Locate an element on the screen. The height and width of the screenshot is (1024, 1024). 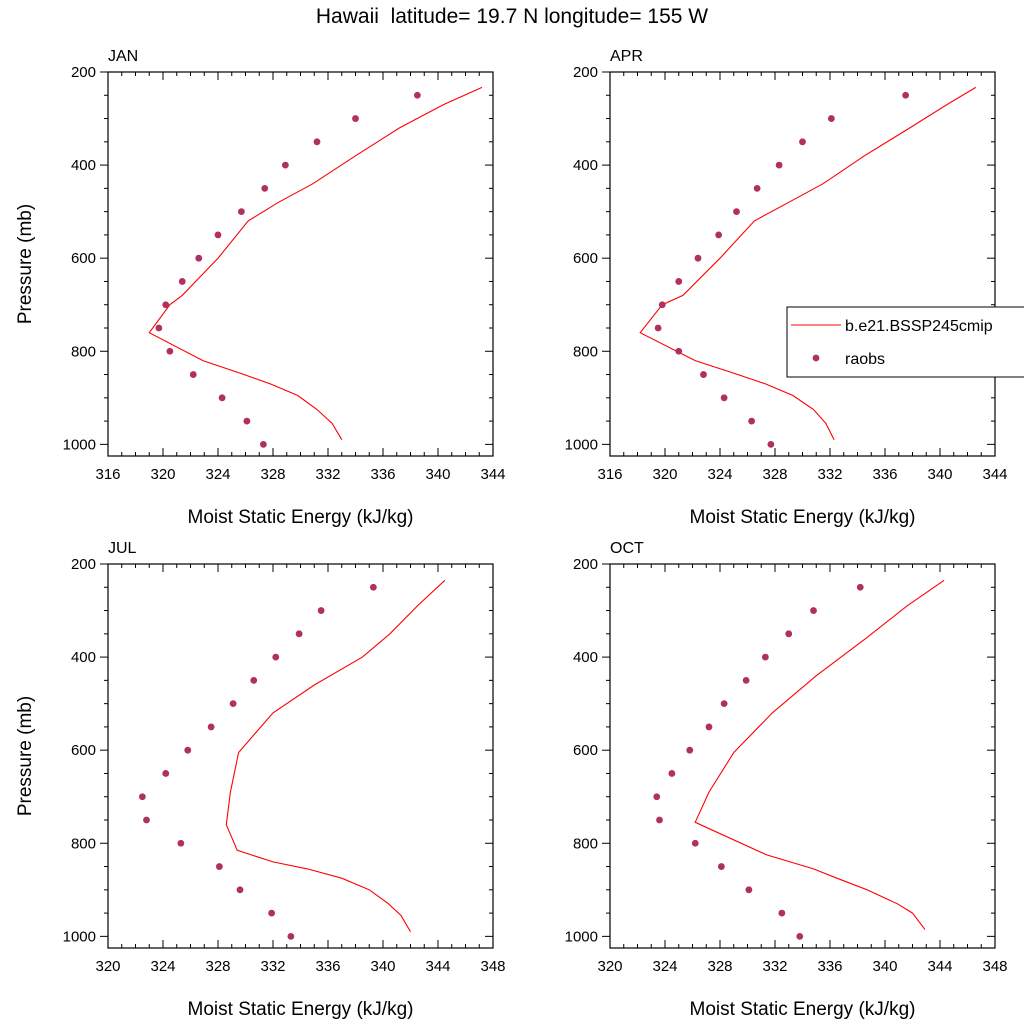
y-tick-label: 400 is located at coordinates (83, 165).